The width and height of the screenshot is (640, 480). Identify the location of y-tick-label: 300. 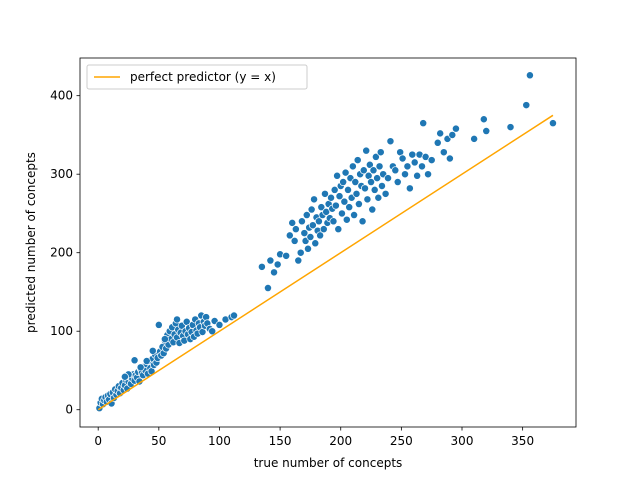
(61, 174).